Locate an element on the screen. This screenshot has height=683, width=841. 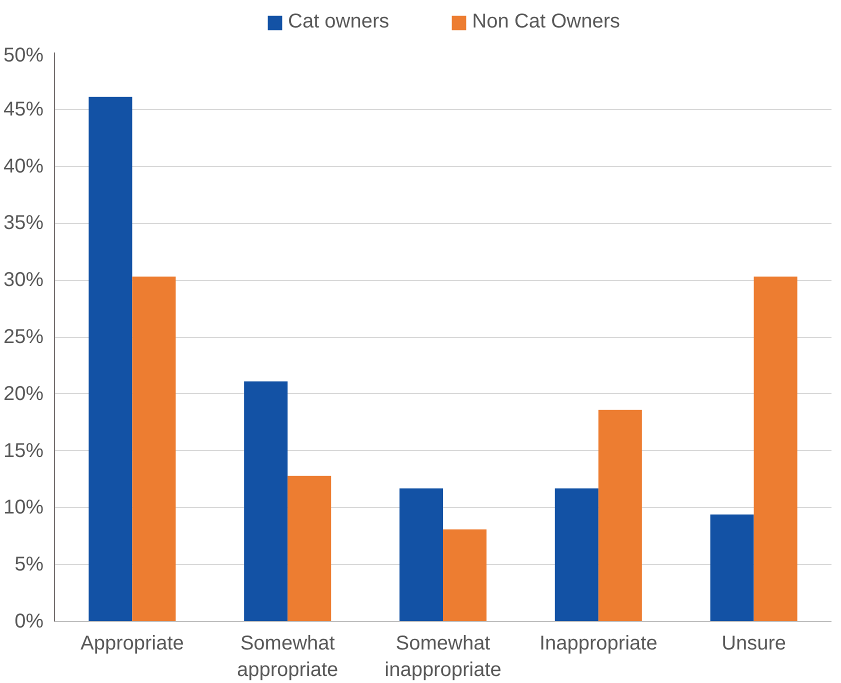
x-tick-label: Appropriate is located at coordinates (132, 643).